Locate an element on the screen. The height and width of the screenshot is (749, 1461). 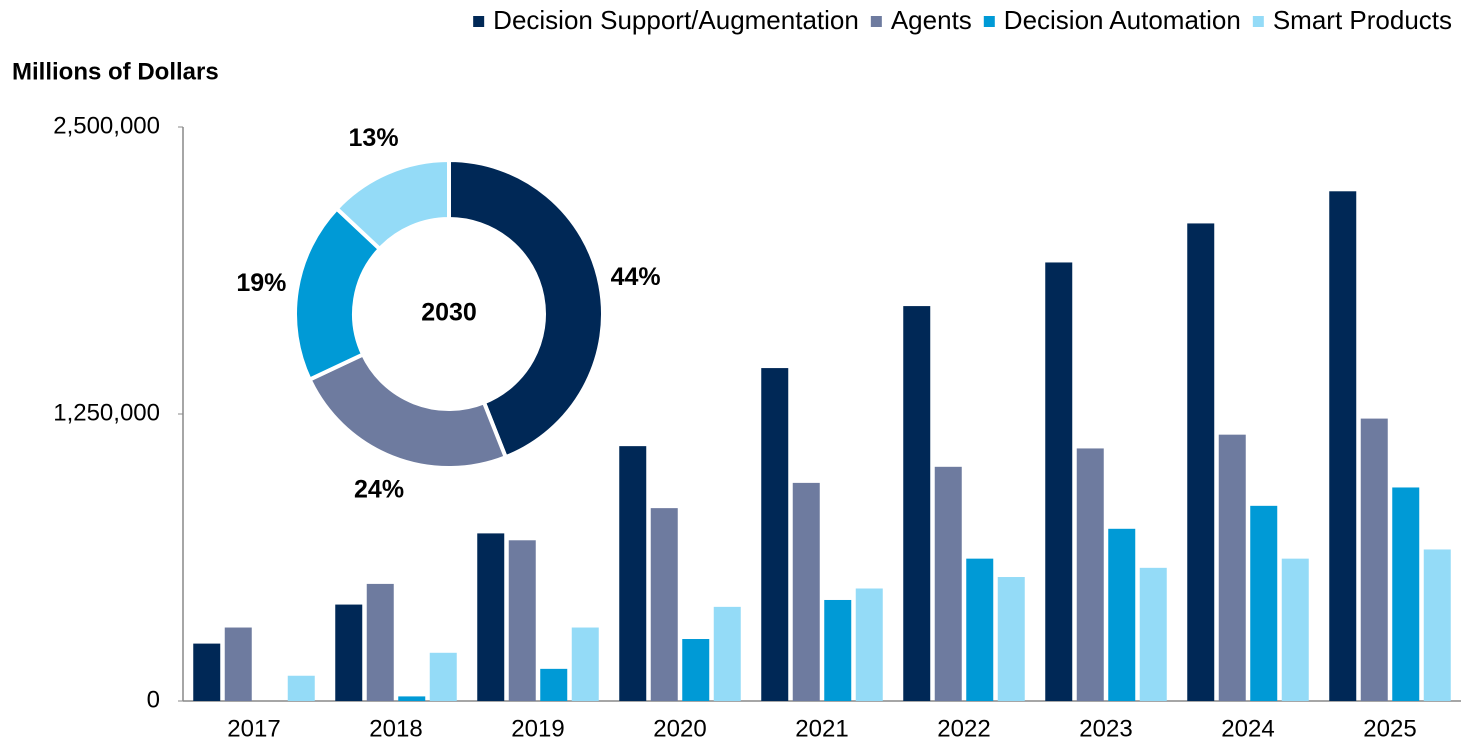
slice-label: 44% is located at coordinates (636, 277).